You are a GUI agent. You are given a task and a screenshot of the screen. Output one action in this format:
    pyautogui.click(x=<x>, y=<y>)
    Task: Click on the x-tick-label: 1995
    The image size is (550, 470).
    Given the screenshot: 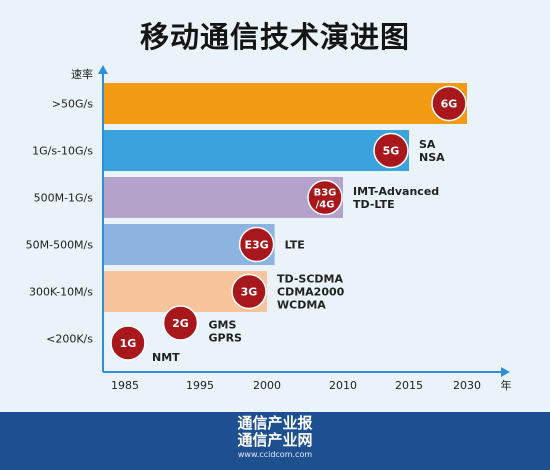 What is the action you would take?
    pyautogui.click(x=200, y=385)
    